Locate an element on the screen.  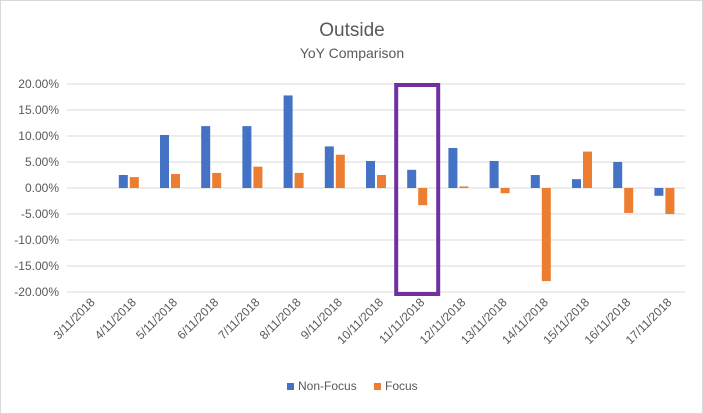
x-tick-label: 7/11/2018 is located at coordinates (238, 318).